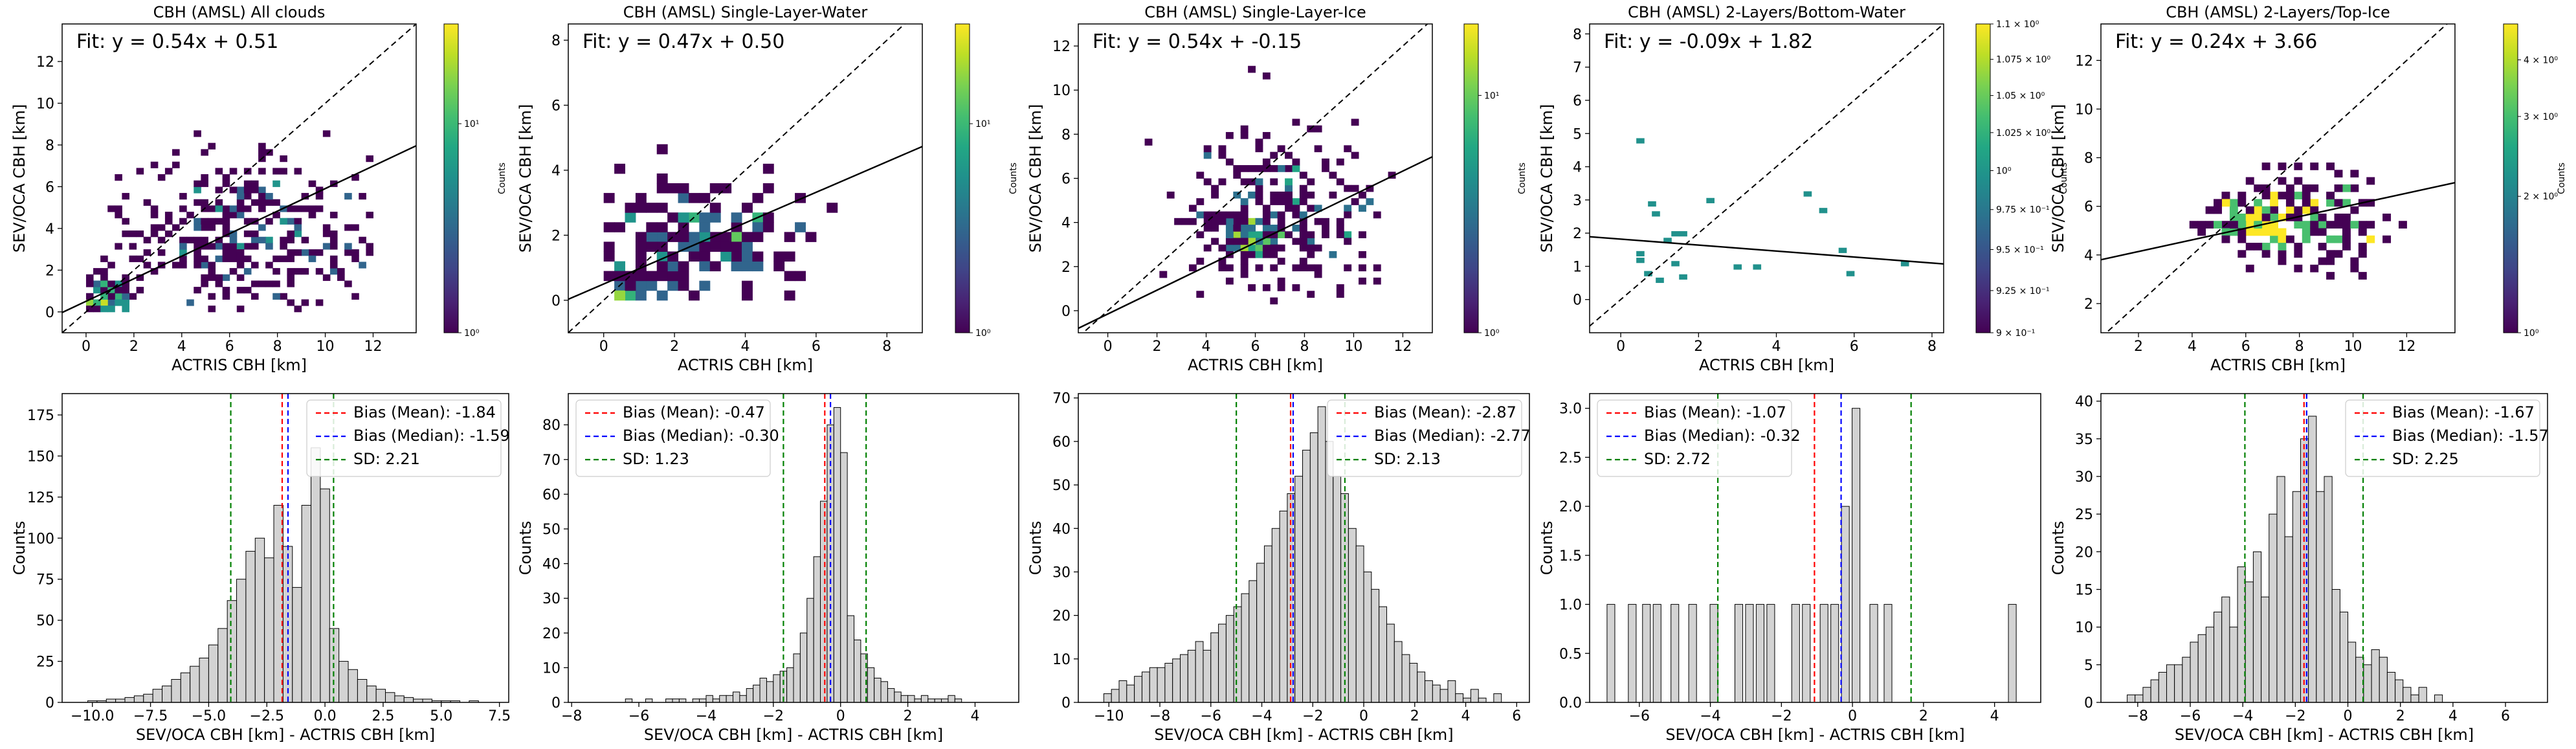 The width and height of the screenshot is (2576, 749). What do you see at coordinates (1547, 548) in the screenshot?
I see `y-axis-label: Counts` at bounding box center [1547, 548].